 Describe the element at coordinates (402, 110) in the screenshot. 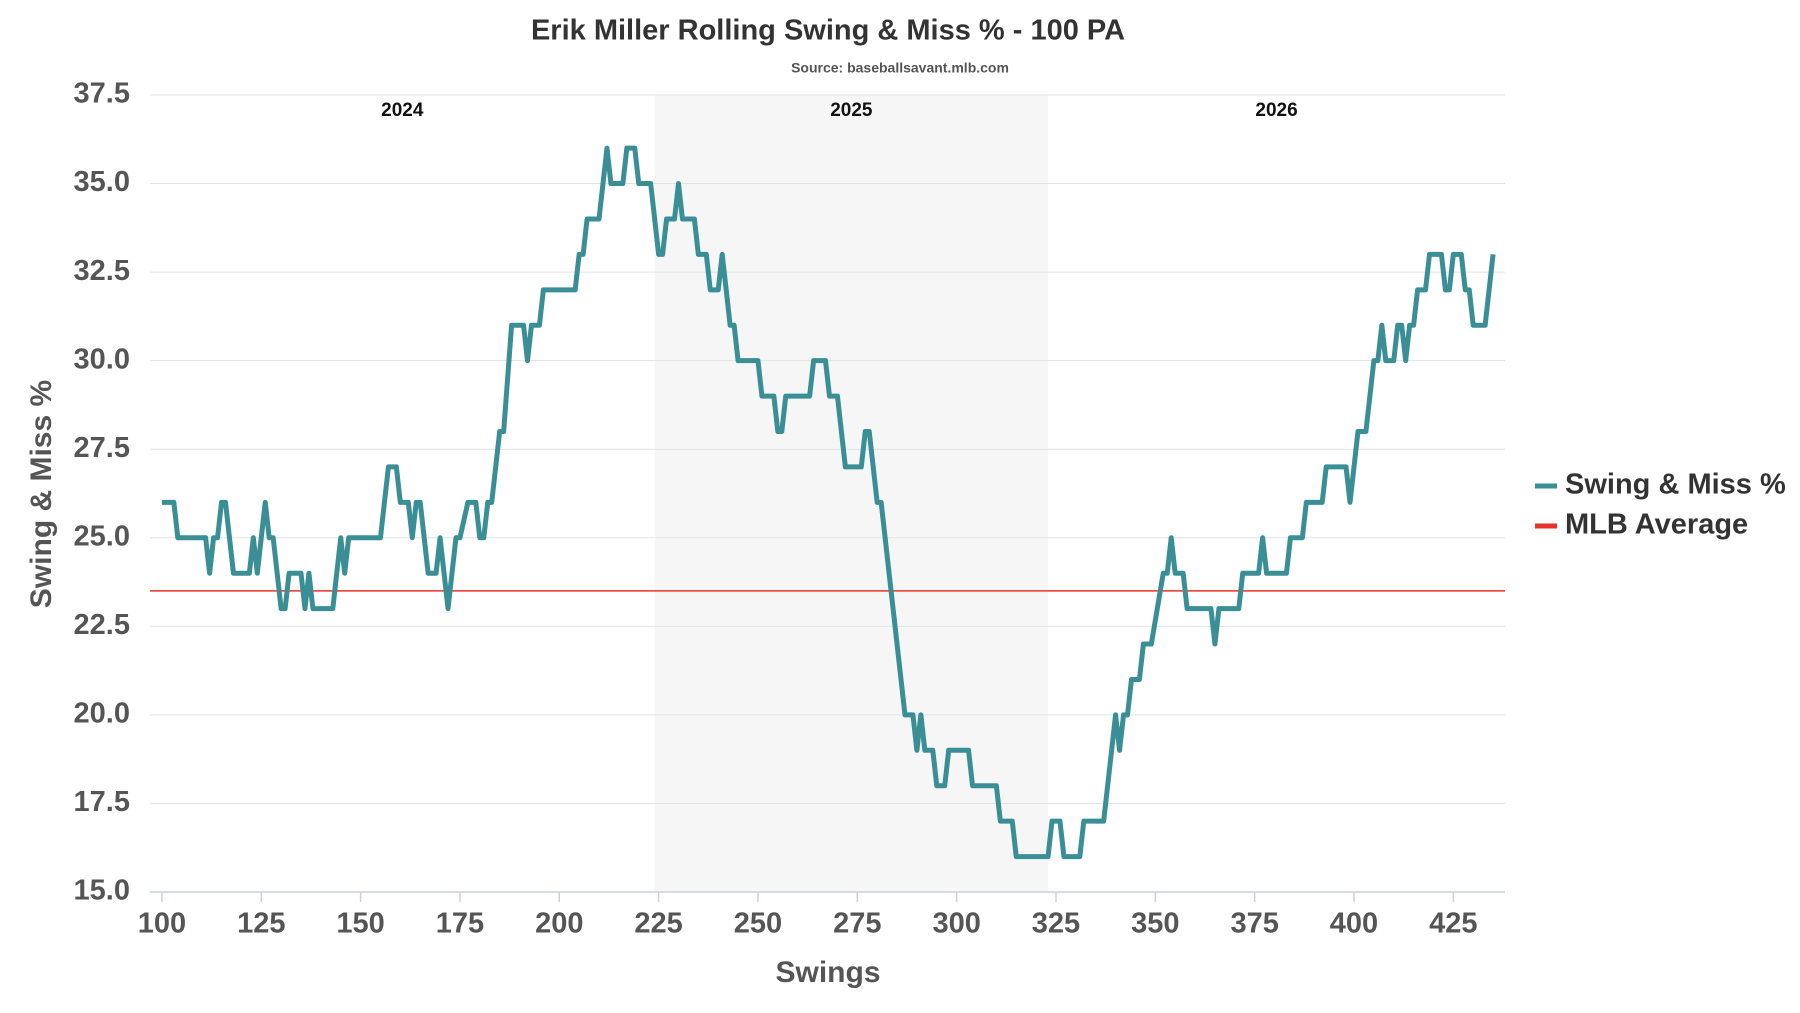

I see `season-label: 2024` at that location.